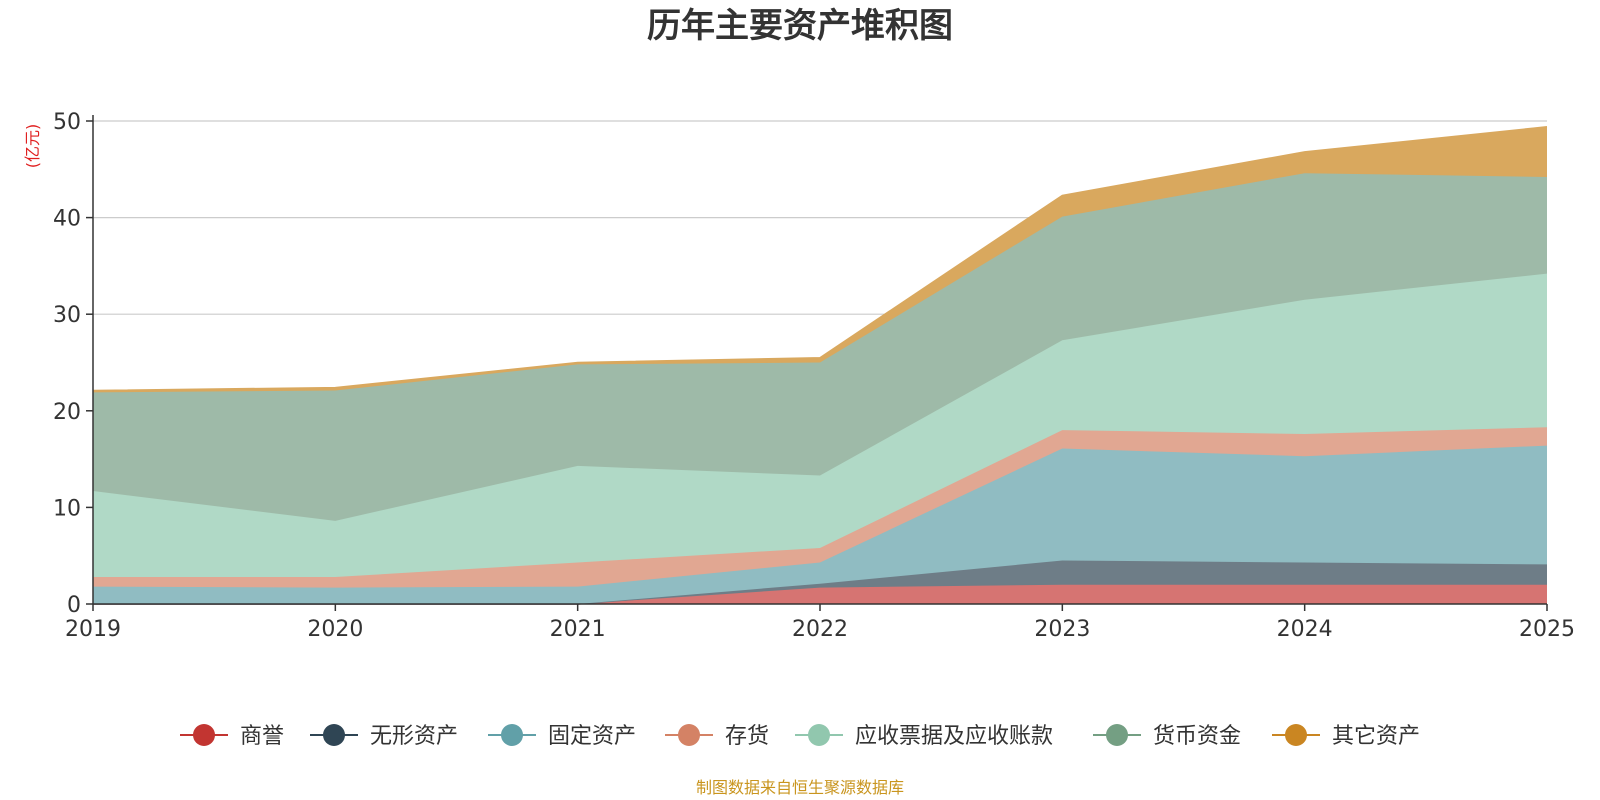 This screenshot has width=1600, height=800. I want to click on x-tick-label-2021: 2021, so click(578, 629).